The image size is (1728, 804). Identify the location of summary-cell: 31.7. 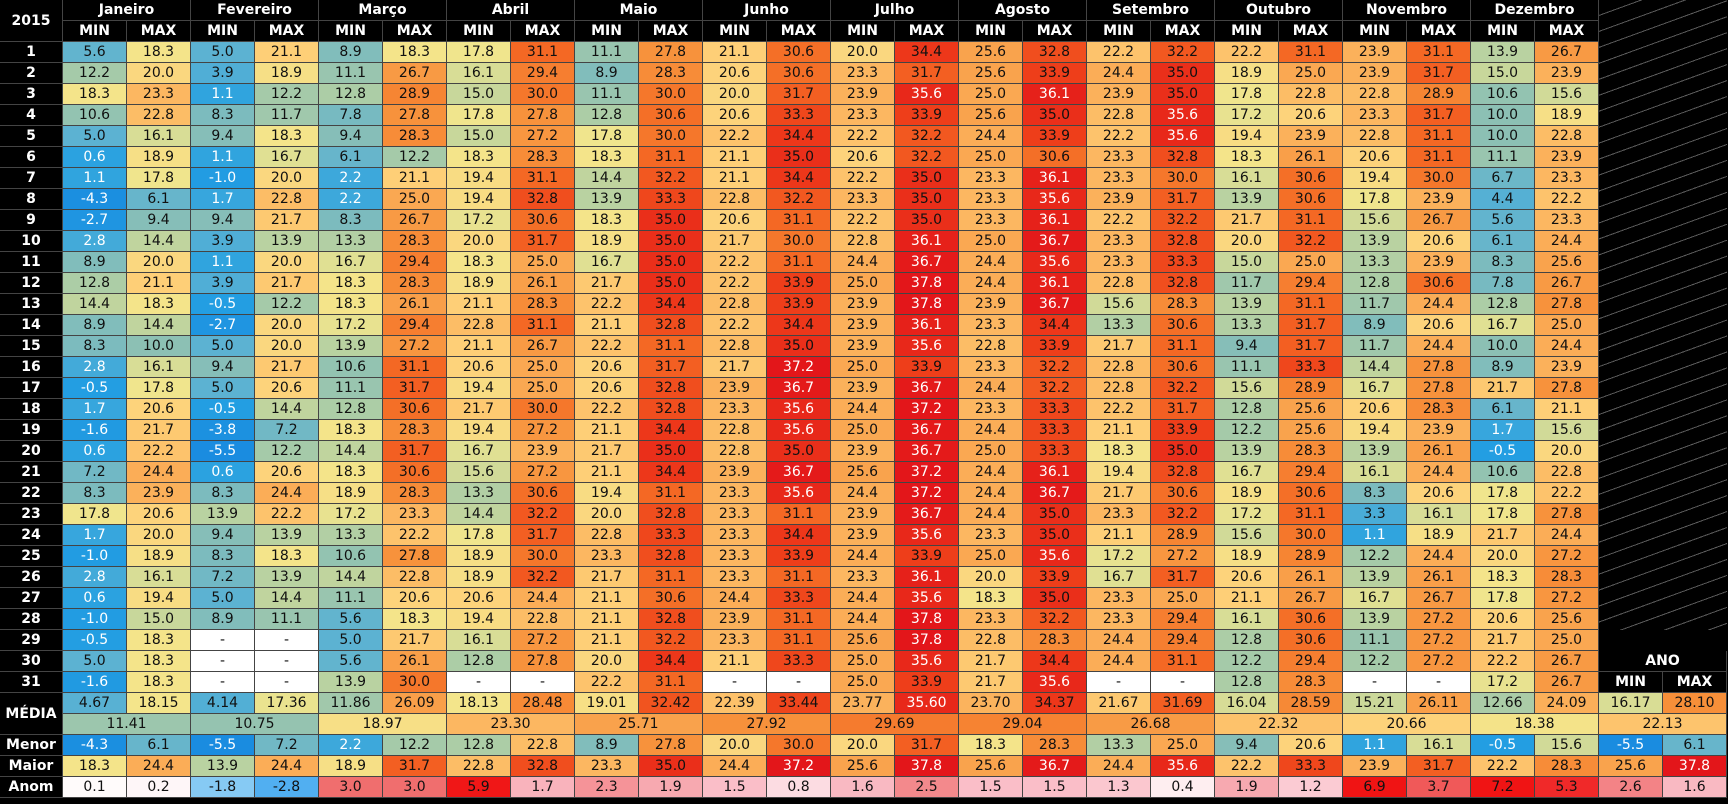
(415, 766).